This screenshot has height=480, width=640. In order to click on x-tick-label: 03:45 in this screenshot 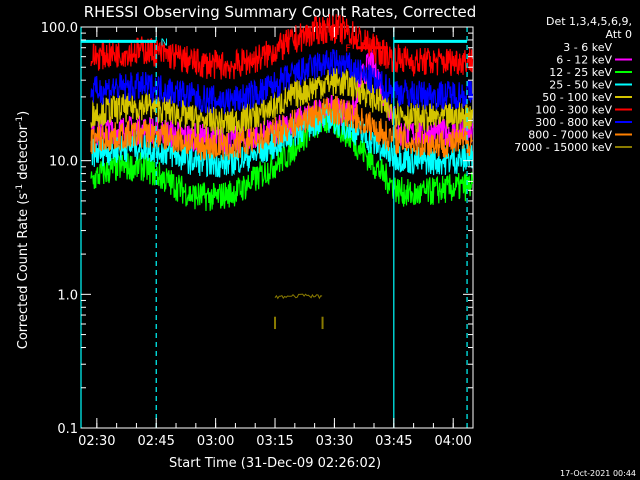, I will do `click(393, 441)`.